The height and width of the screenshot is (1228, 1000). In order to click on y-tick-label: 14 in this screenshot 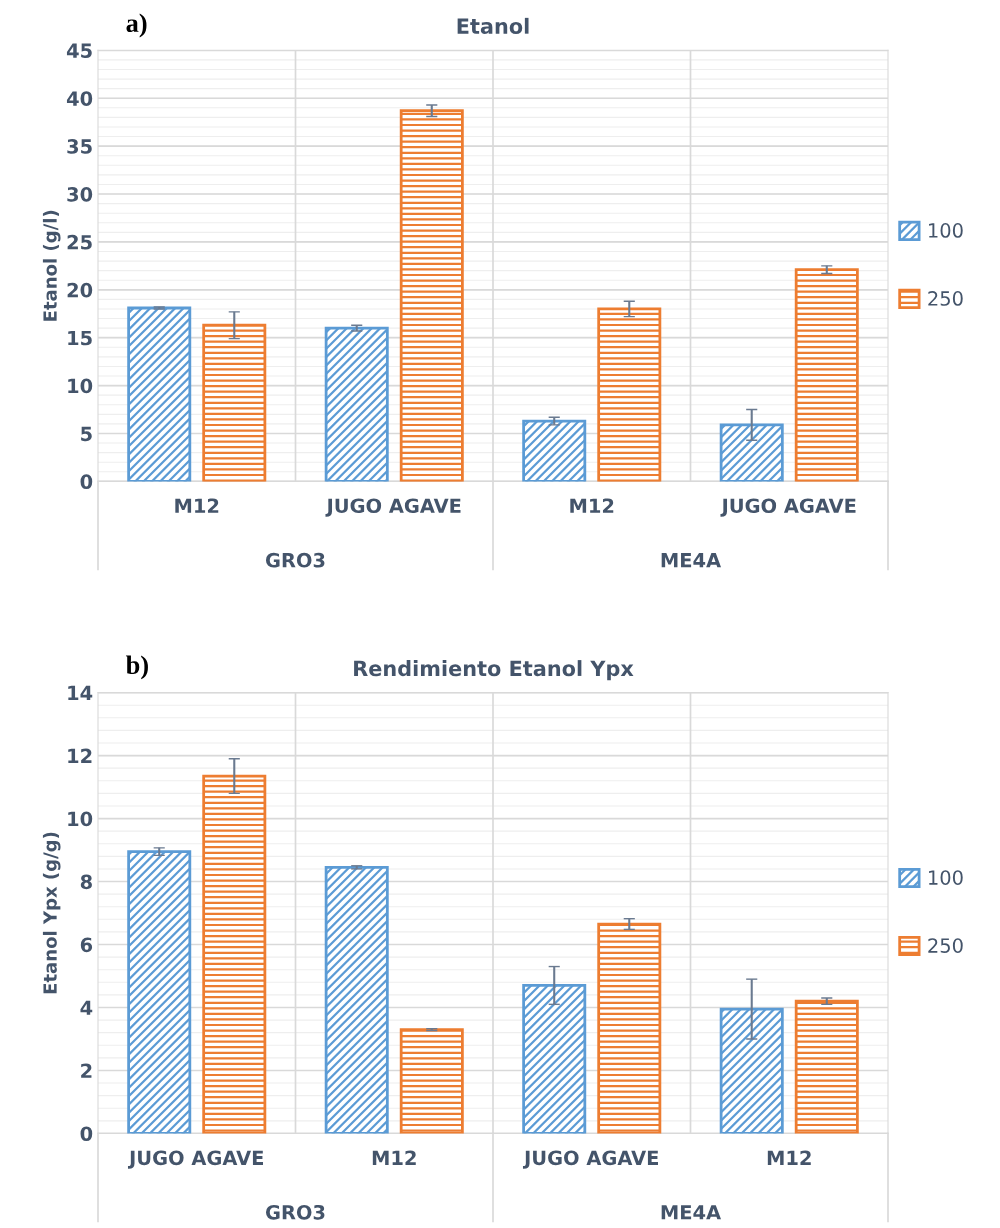, I will do `click(80, 692)`.